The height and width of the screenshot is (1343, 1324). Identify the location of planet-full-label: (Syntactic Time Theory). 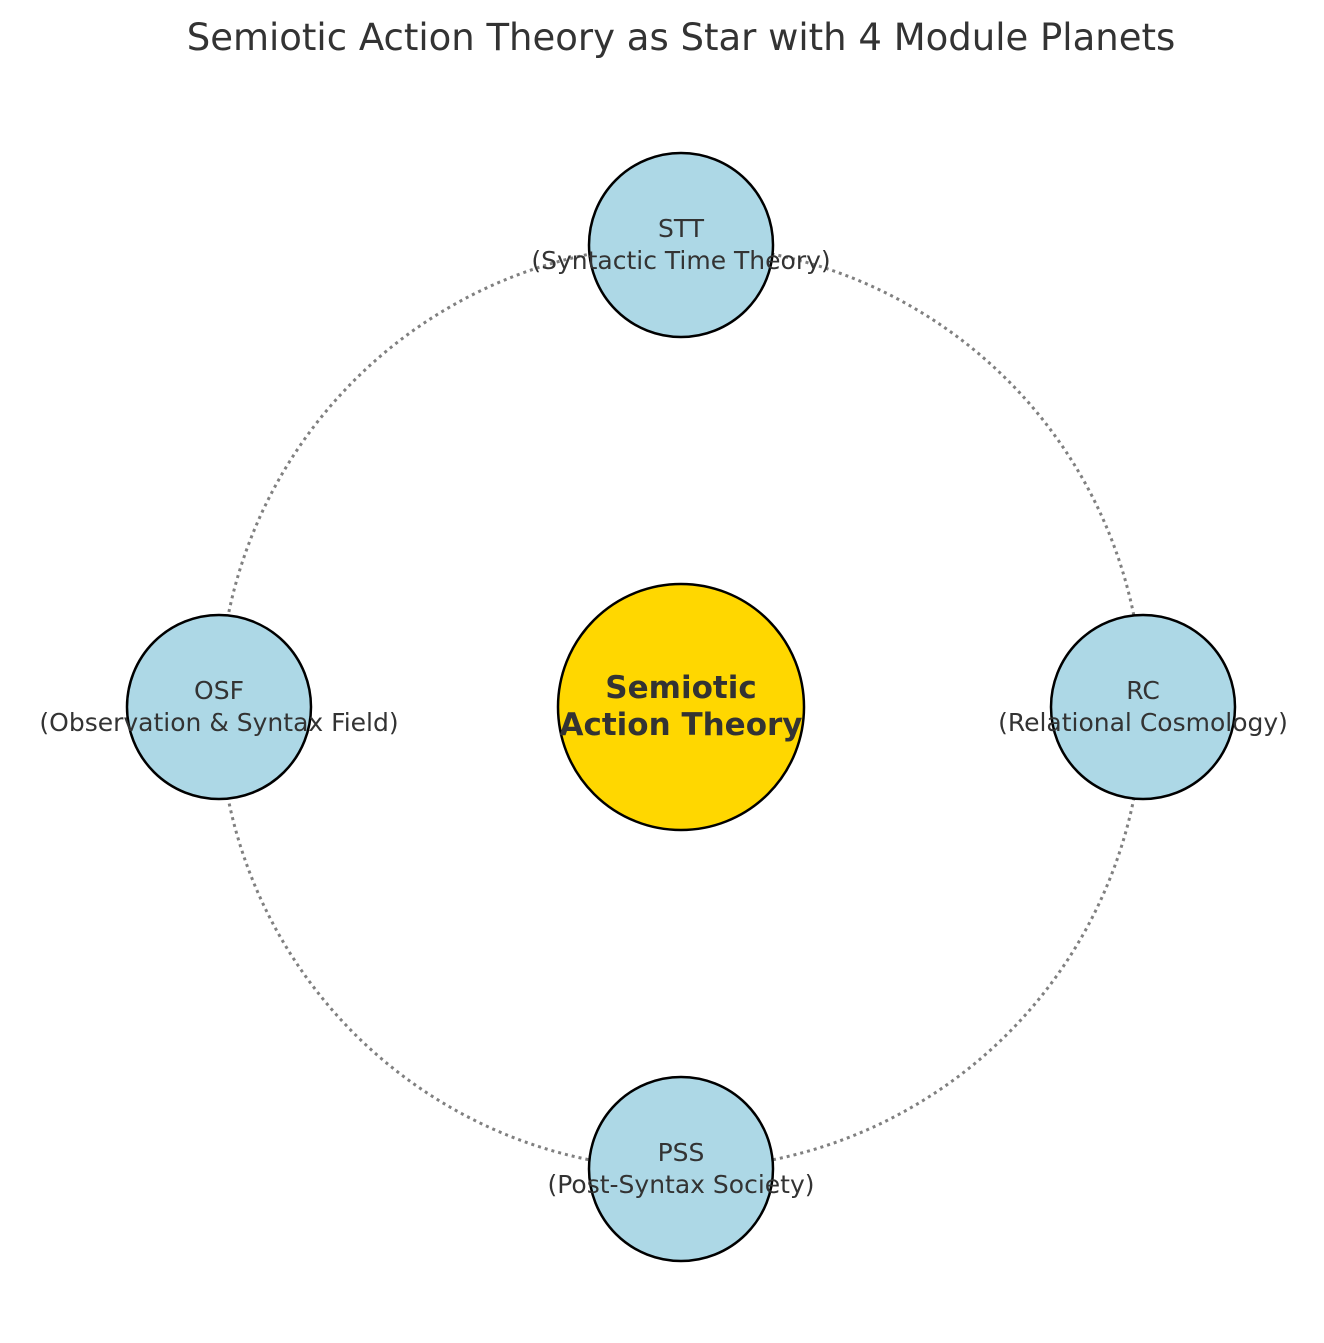
(680, 260).